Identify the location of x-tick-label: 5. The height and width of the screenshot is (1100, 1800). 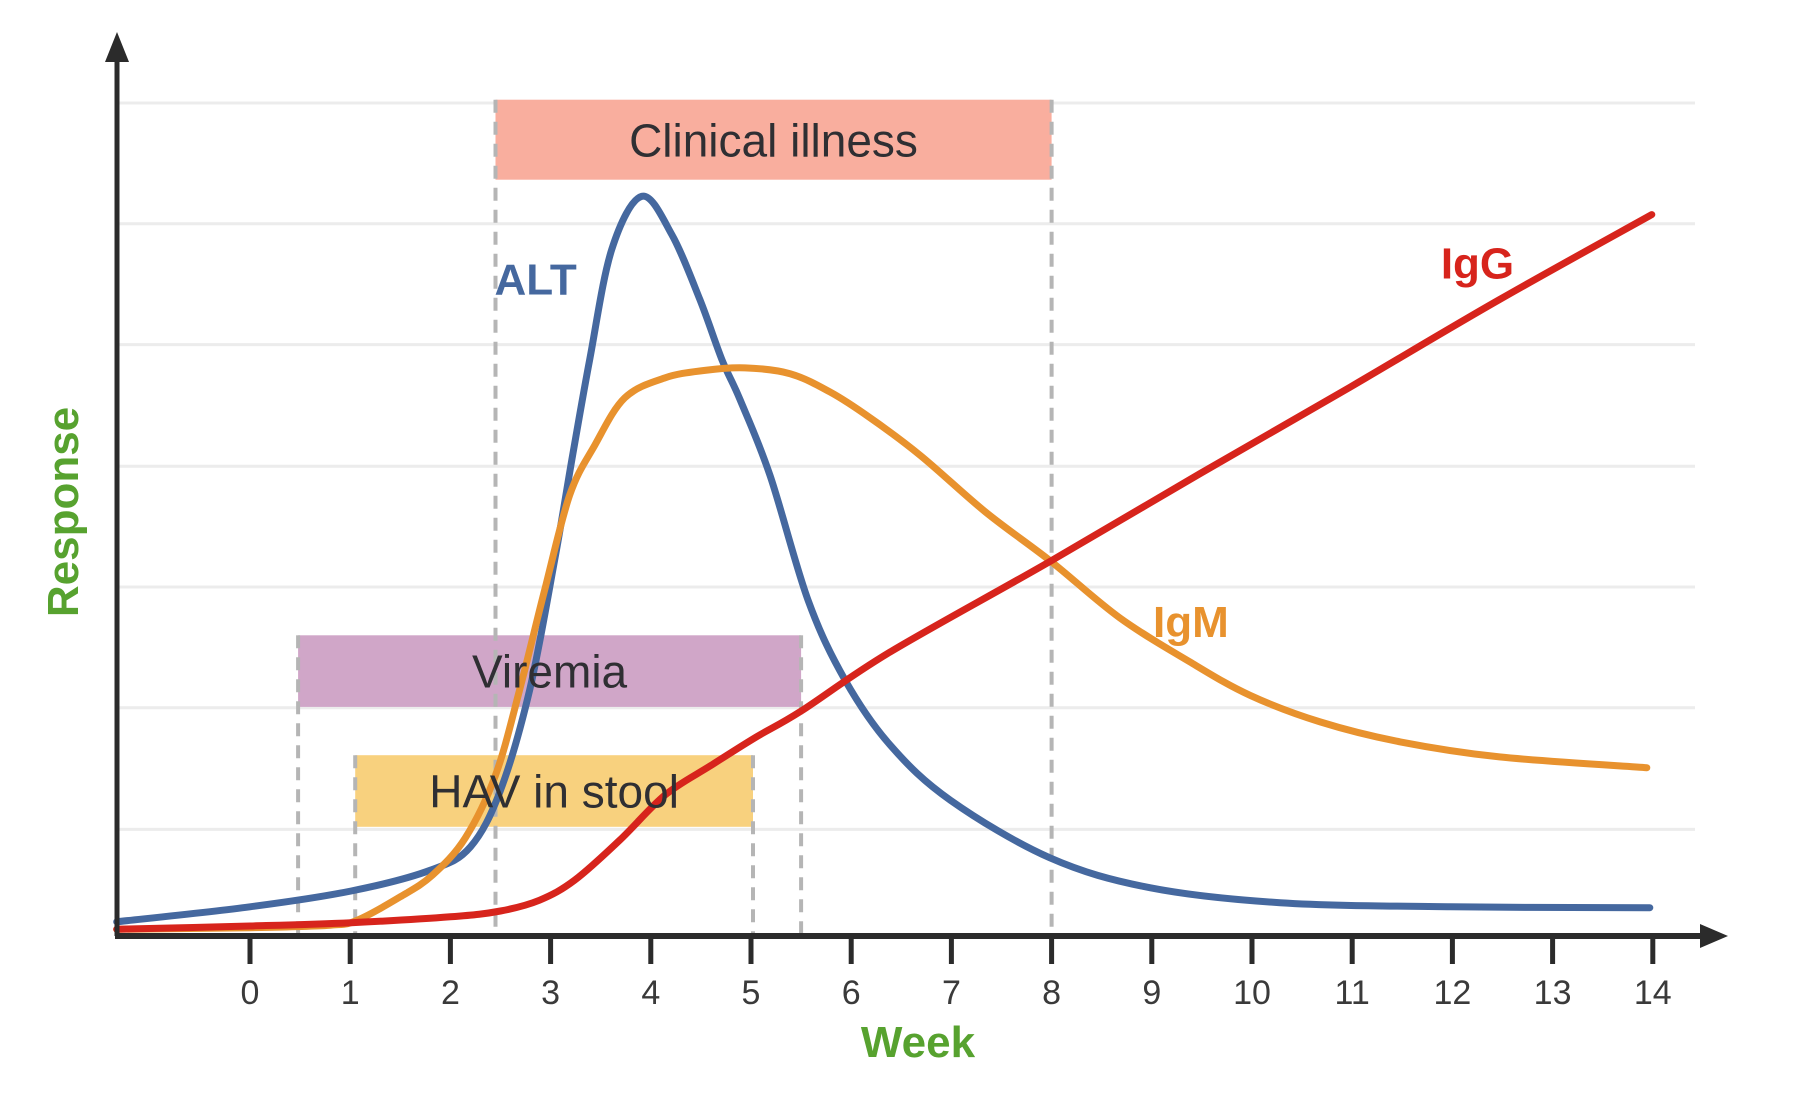
(751, 993).